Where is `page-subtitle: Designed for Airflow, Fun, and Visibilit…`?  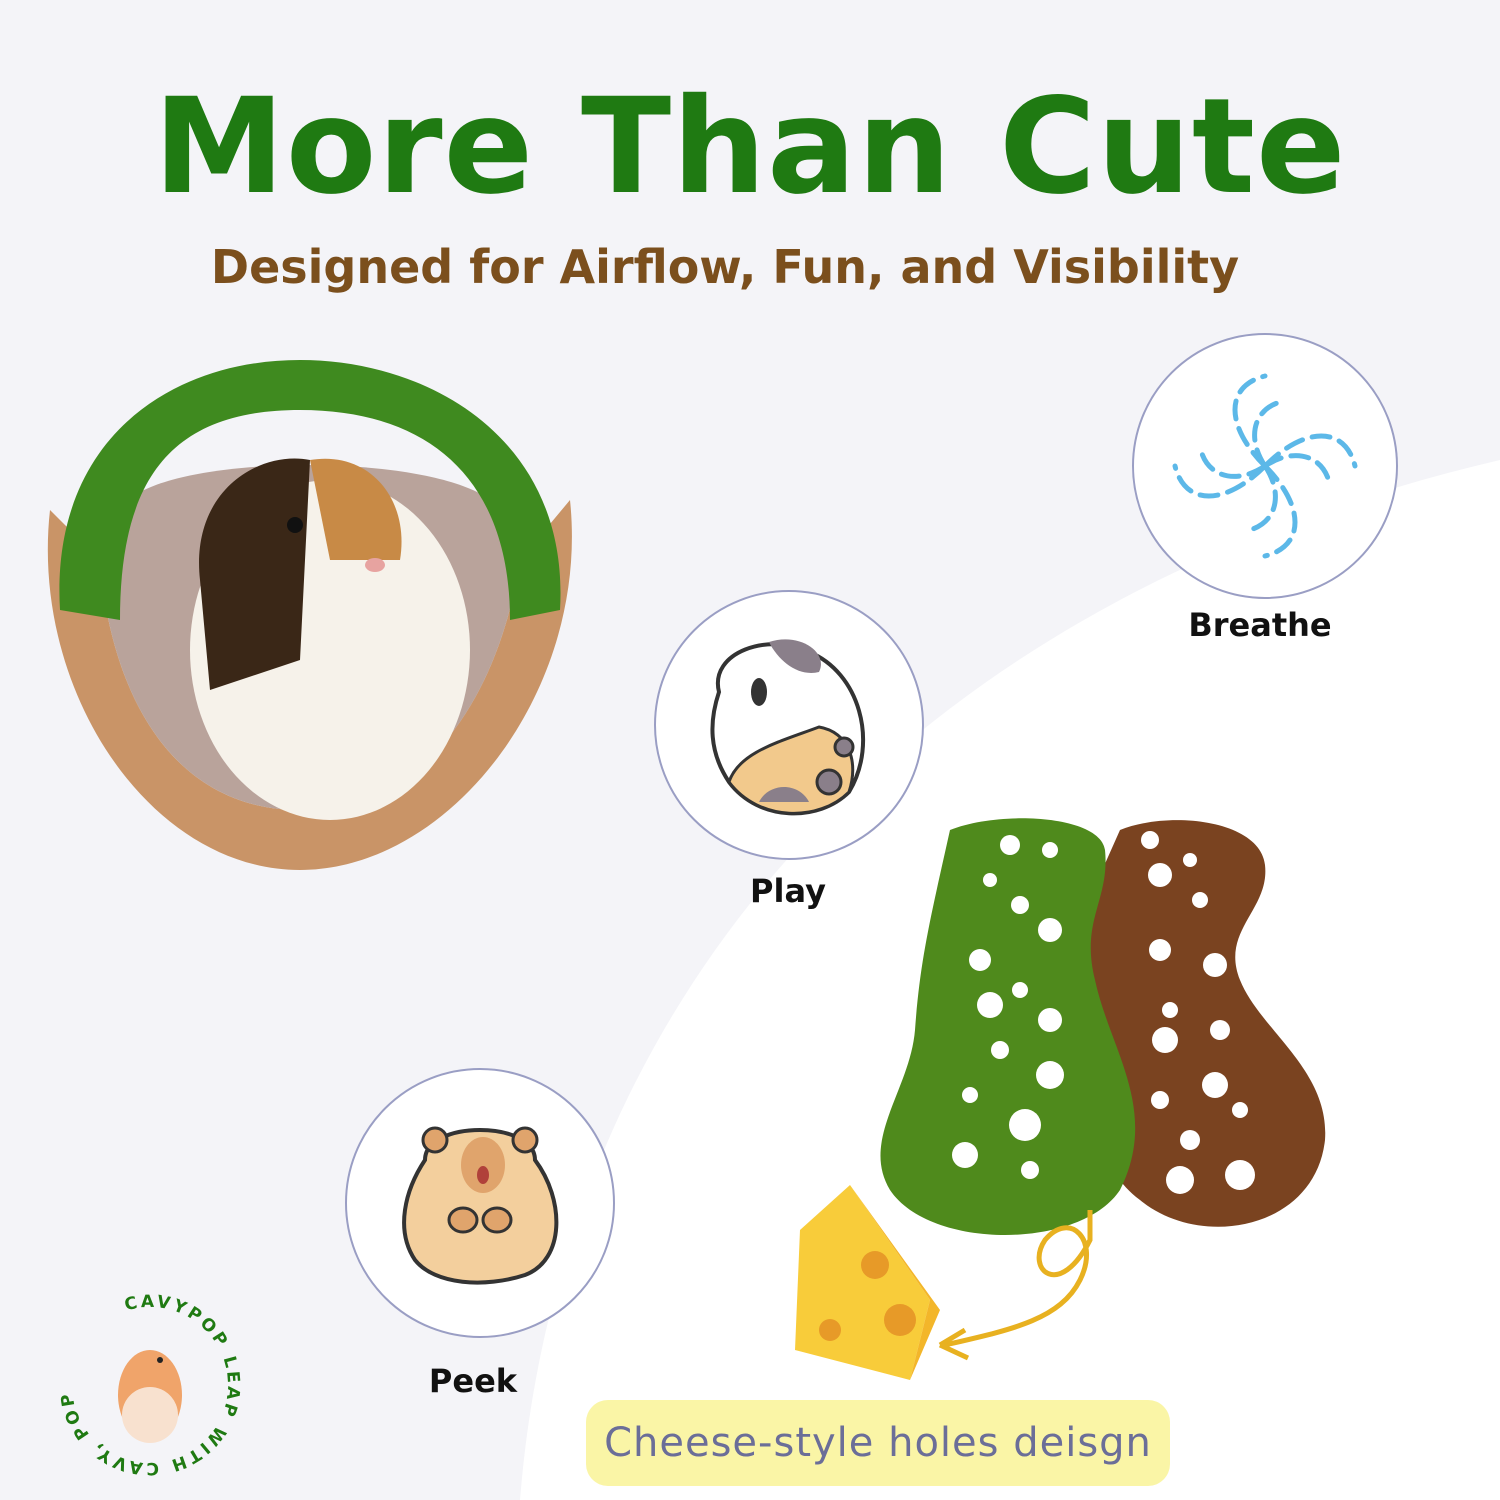 page-subtitle: Designed for Airflow, Fun, and Visibilit… is located at coordinates (725, 267).